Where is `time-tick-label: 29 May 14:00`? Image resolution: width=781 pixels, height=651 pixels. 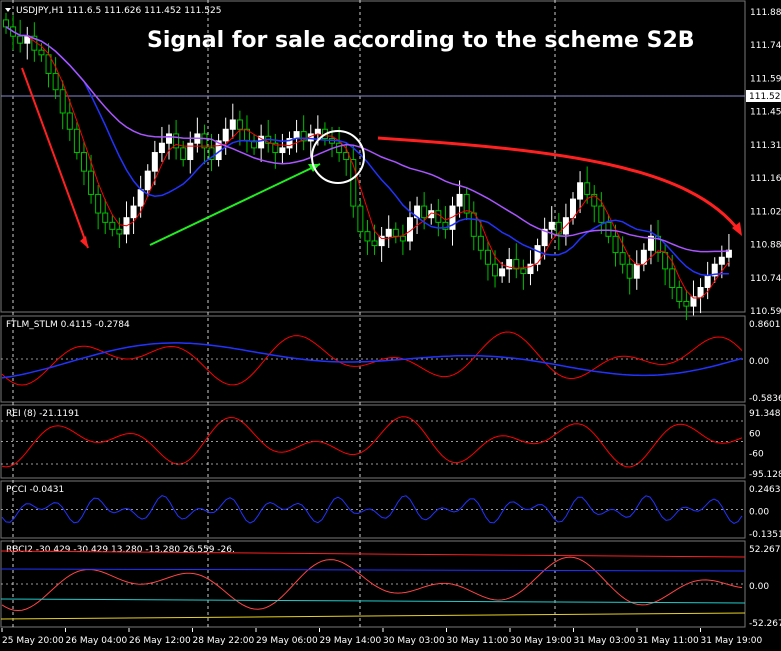
time-tick-label: 29 May 14:00 is located at coordinates (351, 641).